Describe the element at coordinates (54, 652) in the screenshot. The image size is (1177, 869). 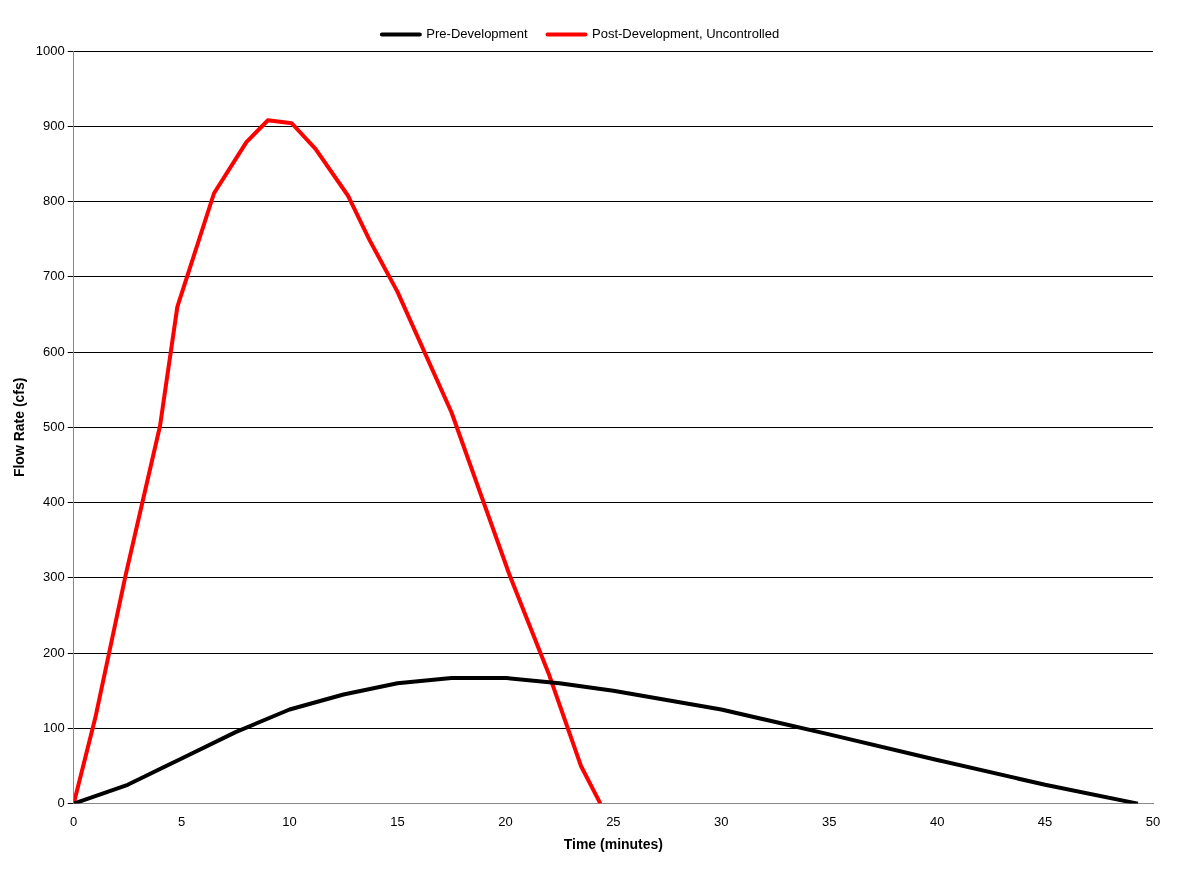
I see `y-tick-label: 200` at that location.